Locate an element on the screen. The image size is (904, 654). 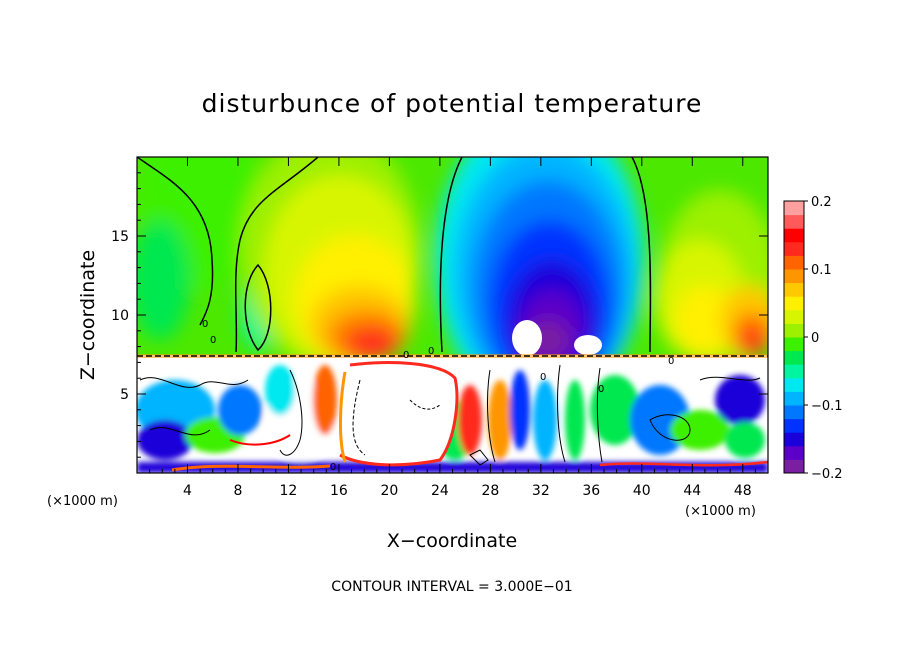
colorbar-tick-label: −0.2 is located at coordinates (827, 474).